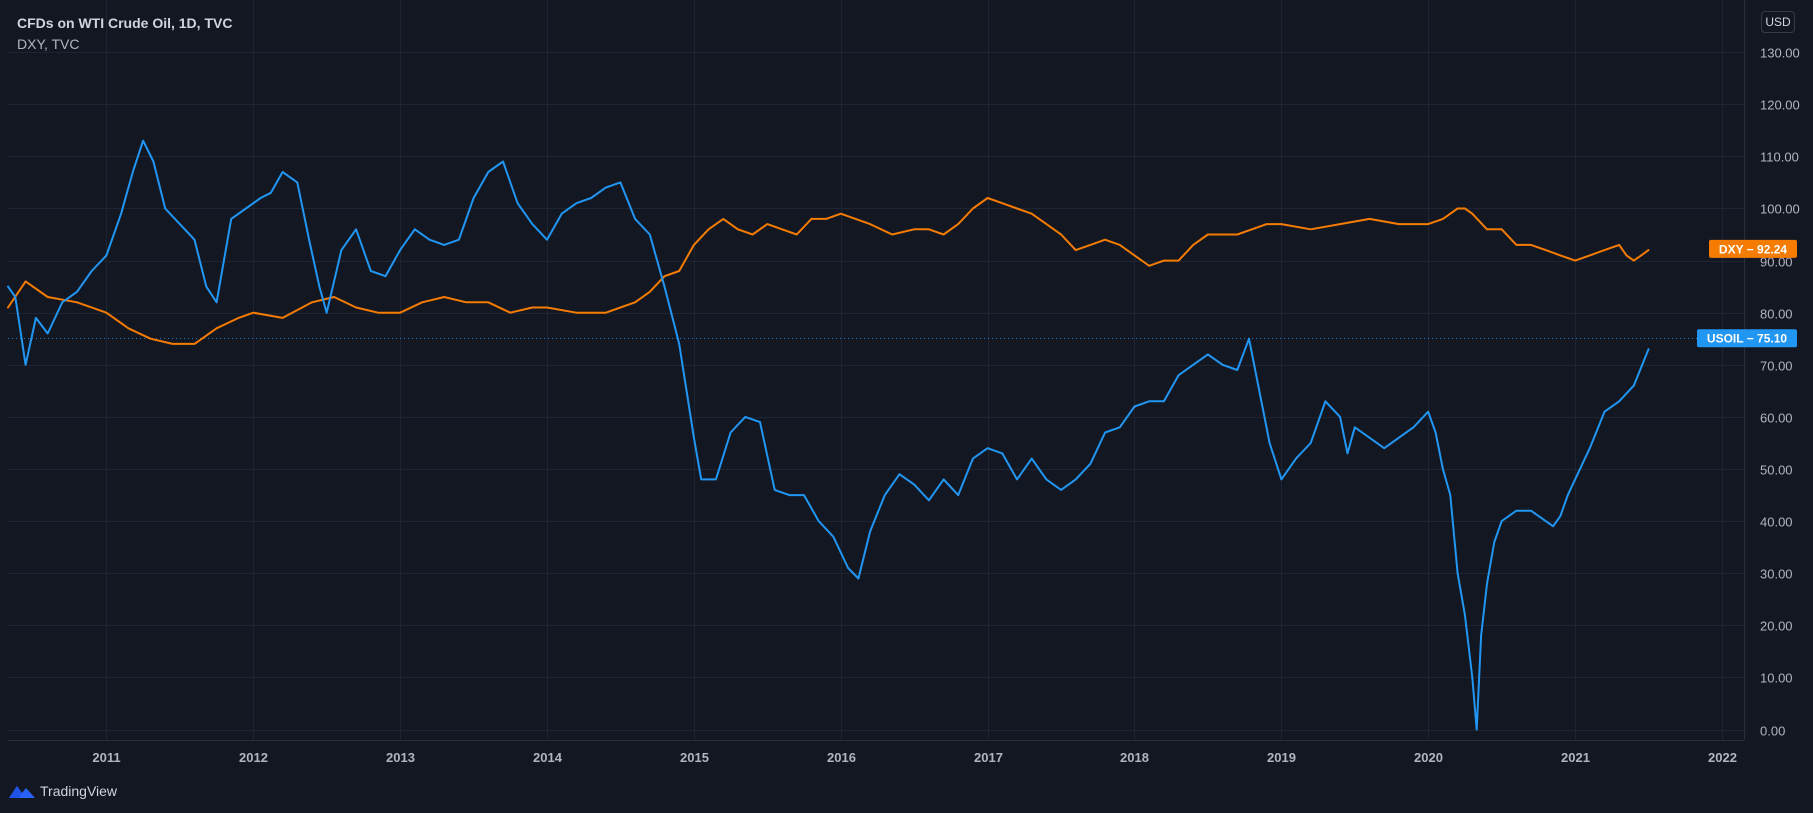 The width and height of the screenshot is (1813, 813). Describe the element at coordinates (1780, 105) in the screenshot. I see `y-tick-label: 120.00` at that location.